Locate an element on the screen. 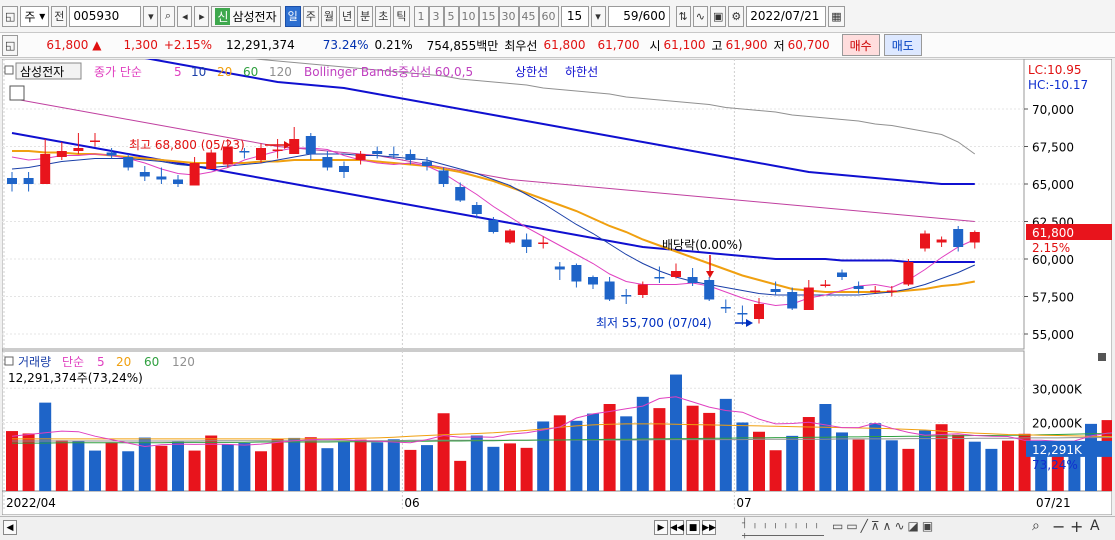  stock-tag: 신 is located at coordinates (223, 16).